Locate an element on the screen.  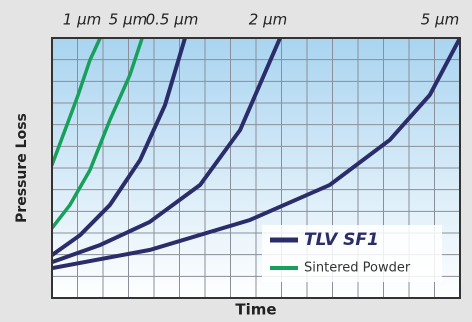
series-label: 0.5 µm is located at coordinates (172, 20).